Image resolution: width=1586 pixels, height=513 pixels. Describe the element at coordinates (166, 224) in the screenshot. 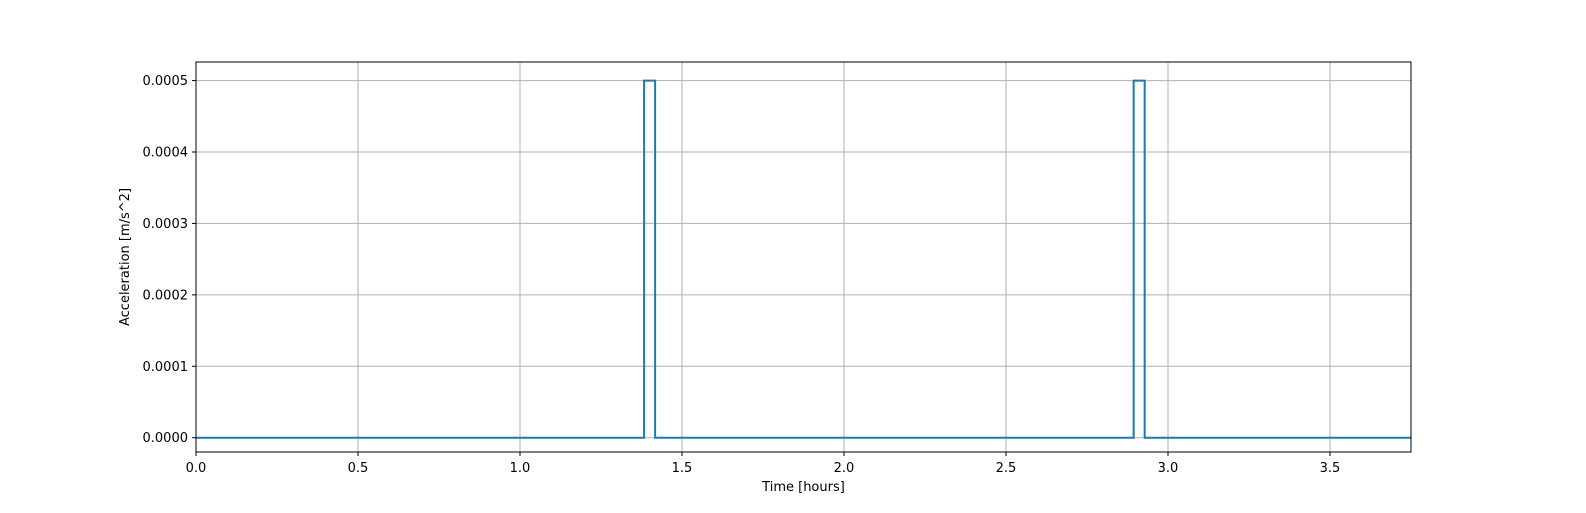

I see `y-tick-label: 0.0003` at that location.